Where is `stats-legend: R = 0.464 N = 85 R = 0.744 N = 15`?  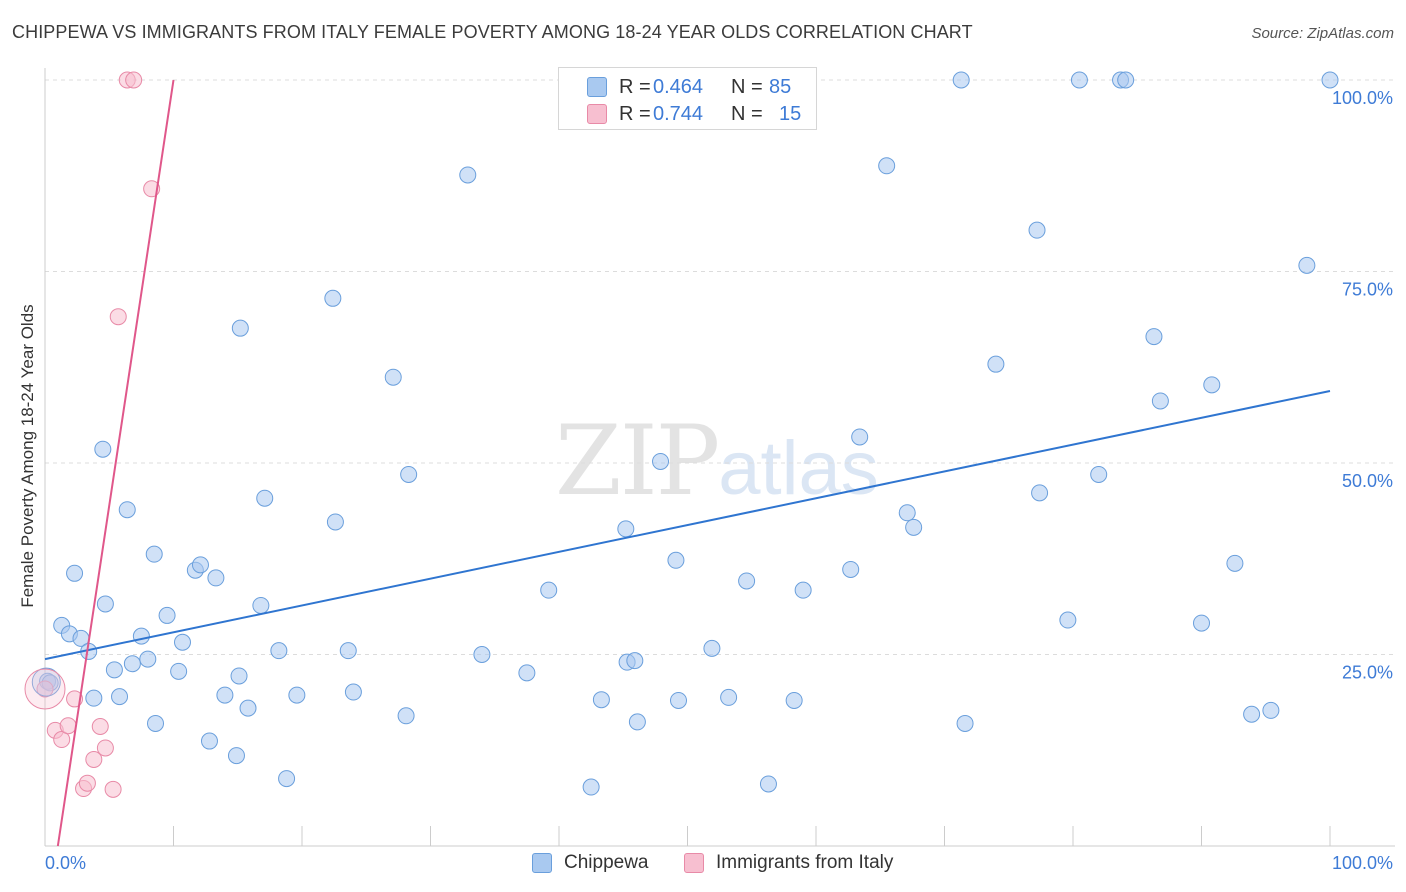
stats-legend: R = 0.464 N = 85 R = 0.744 N = 15 is located at coordinates (687, 98).